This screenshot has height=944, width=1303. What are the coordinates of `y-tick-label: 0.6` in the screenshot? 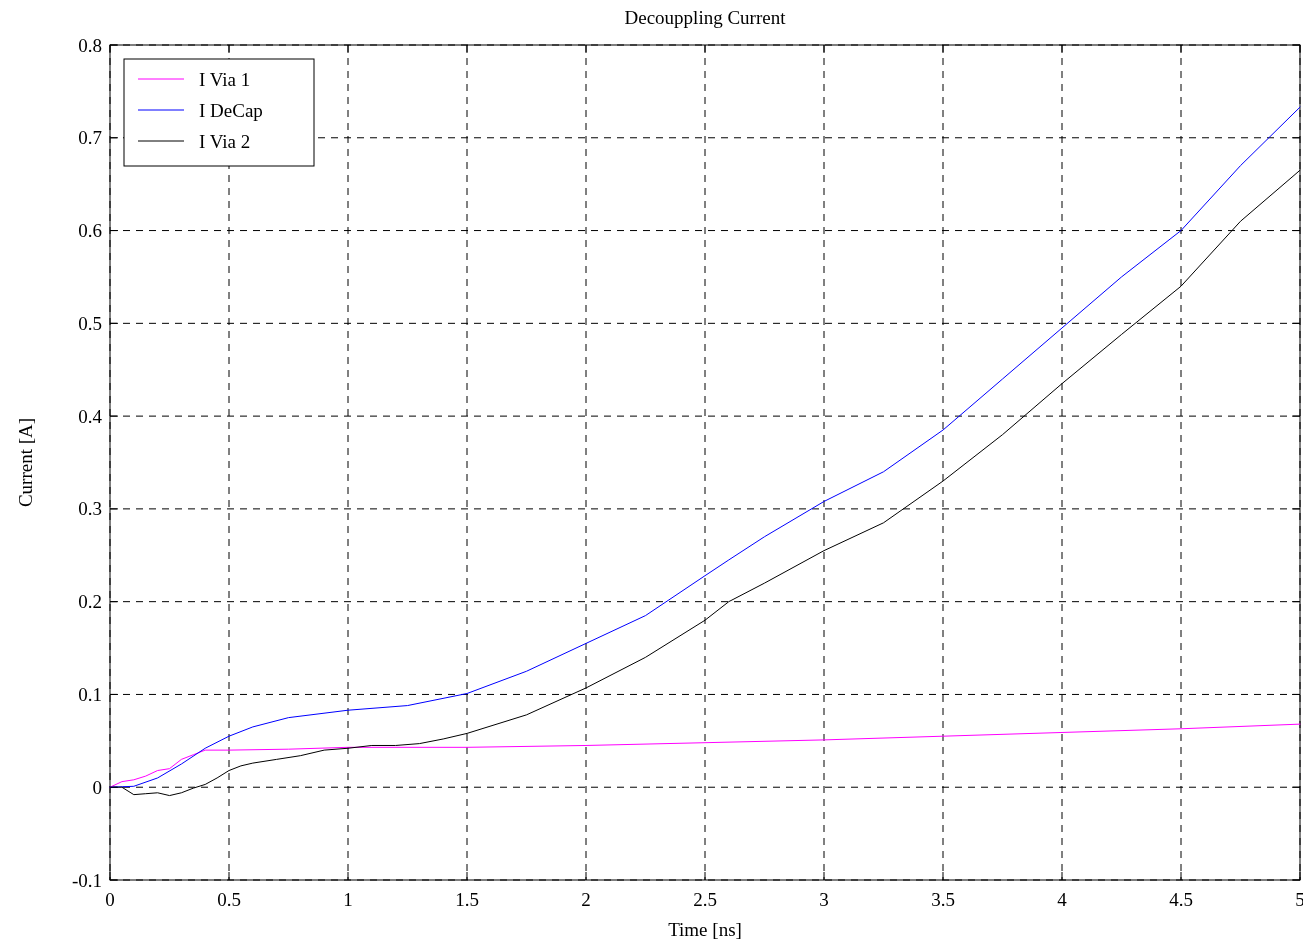 It's located at (90, 231).